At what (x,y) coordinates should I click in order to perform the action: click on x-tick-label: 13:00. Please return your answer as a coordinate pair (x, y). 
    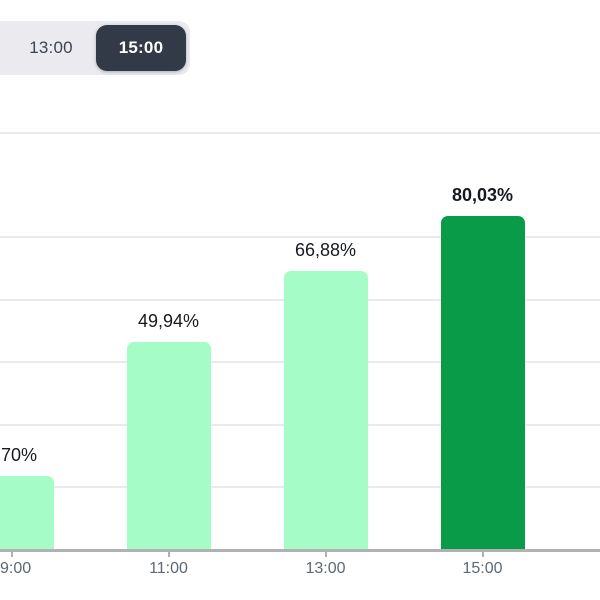
    Looking at the image, I should click on (325, 568).